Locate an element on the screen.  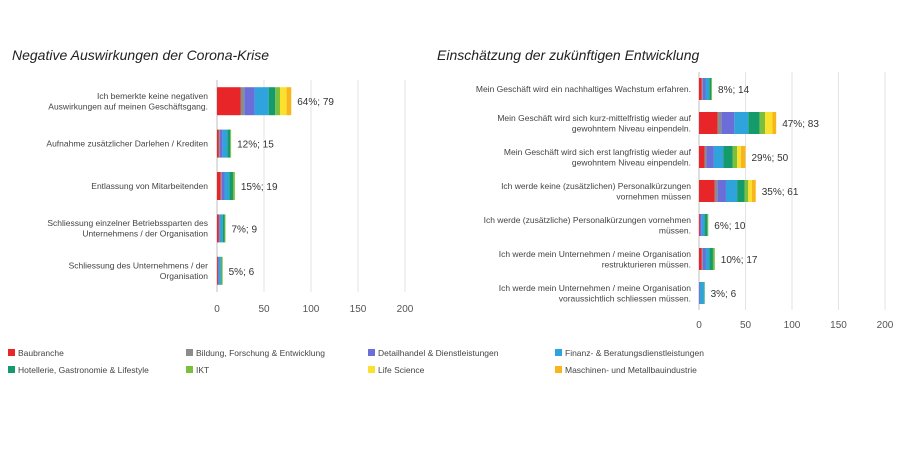
category-label: Ich bemerkte keine negativen is located at coordinates (152, 96).